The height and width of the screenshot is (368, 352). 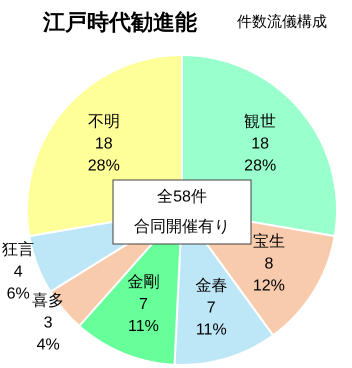 What do you see at coordinates (119, 22) in the screenshot?
I see `chart-title: 江戸時代勧進能` at bounding box center [119, 22].